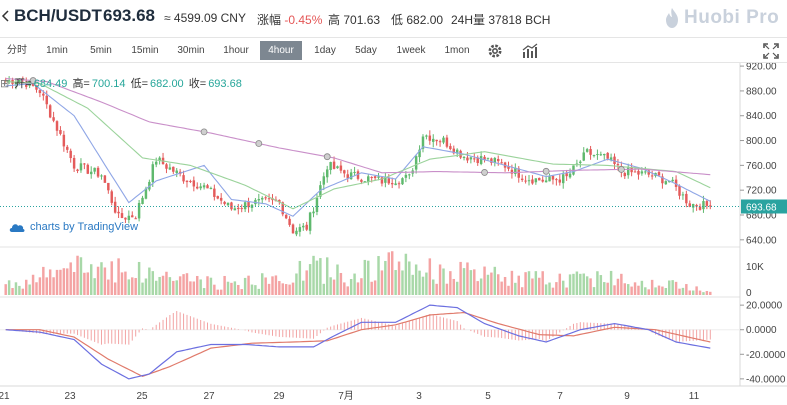 Image resolution: width=787 pixels, height=405 pixels. I want to click on expand-icon, so click(771, 51).